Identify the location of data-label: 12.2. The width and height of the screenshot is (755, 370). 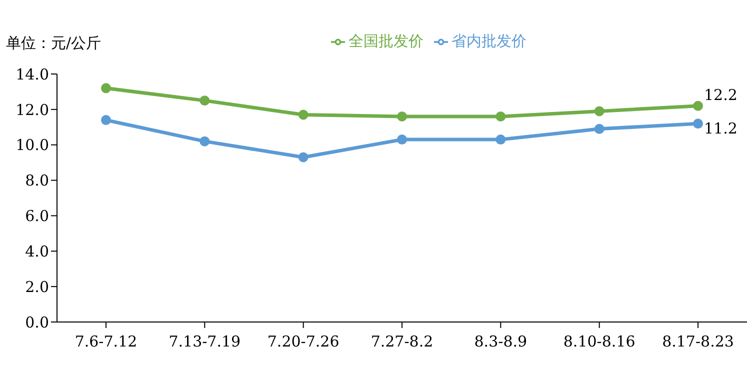
(721, 95).